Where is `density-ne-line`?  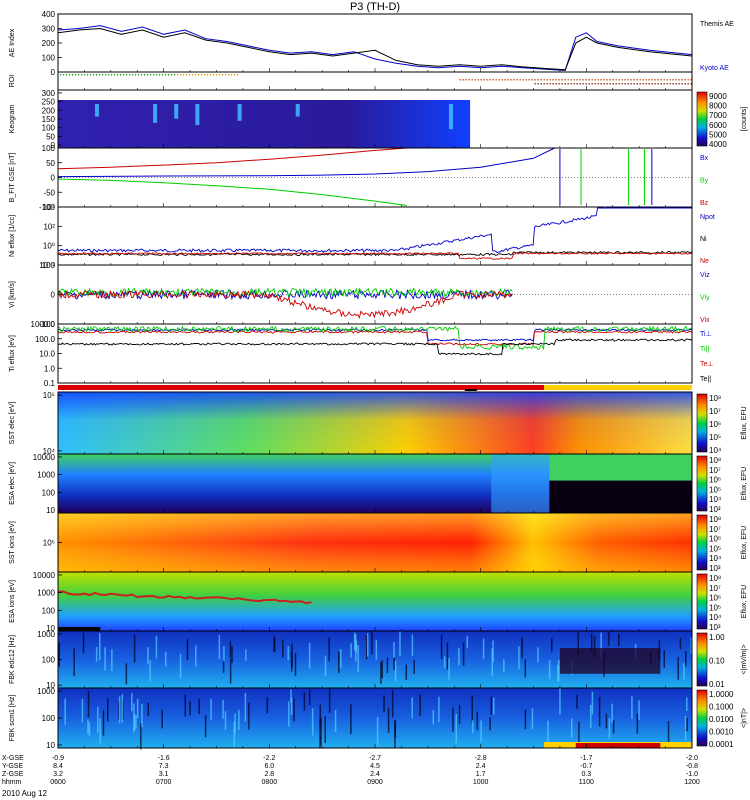
density-ne-line is located at coordinates (375, 256).